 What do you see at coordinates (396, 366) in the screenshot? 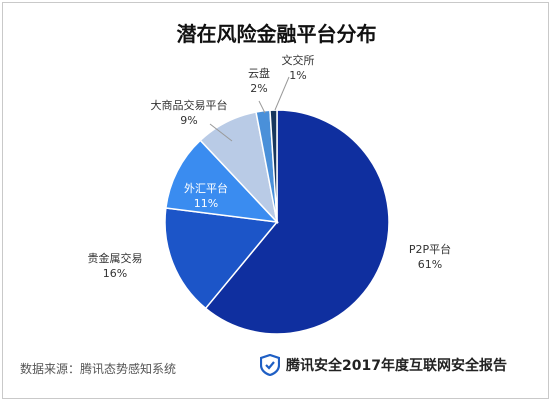
I see `report-title: 腾讯安全2017年度互联网安全报告` at bounding box center [396, 366].